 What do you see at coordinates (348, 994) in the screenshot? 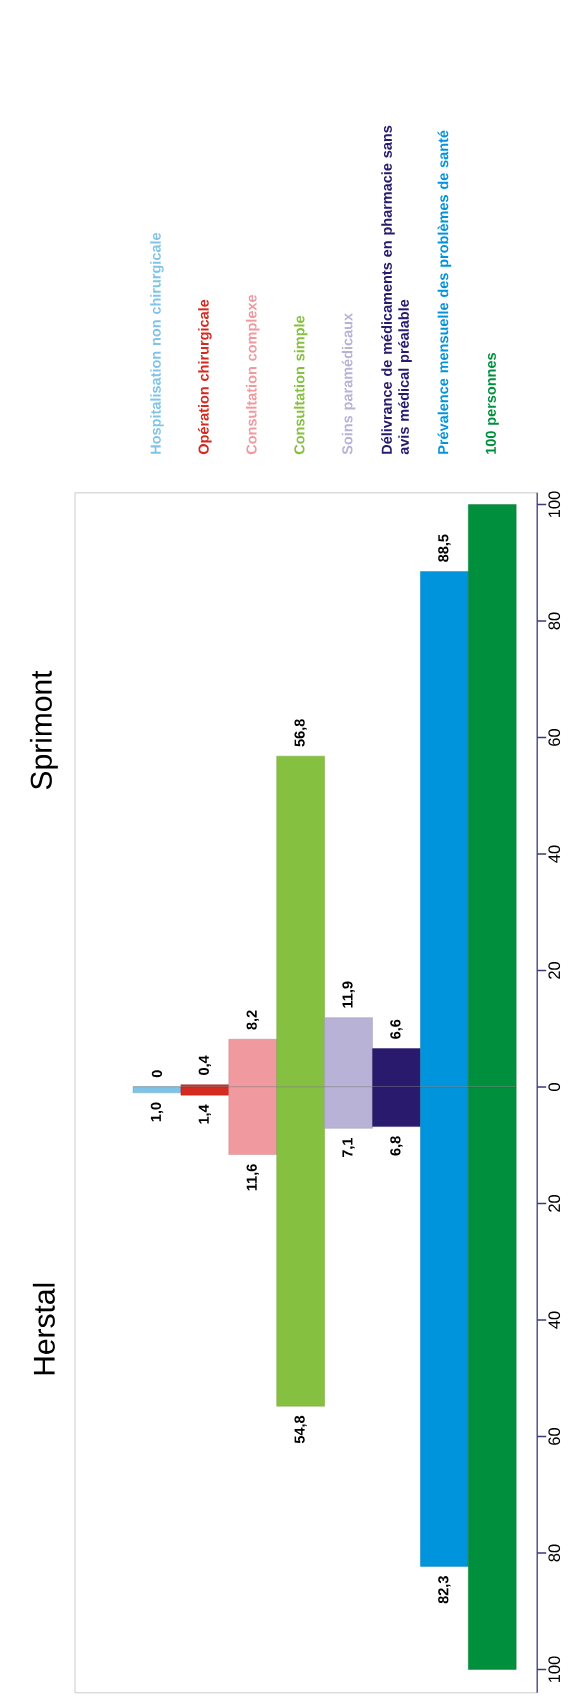
I see `data-label: 11,9` at bounding box center [348, 994].